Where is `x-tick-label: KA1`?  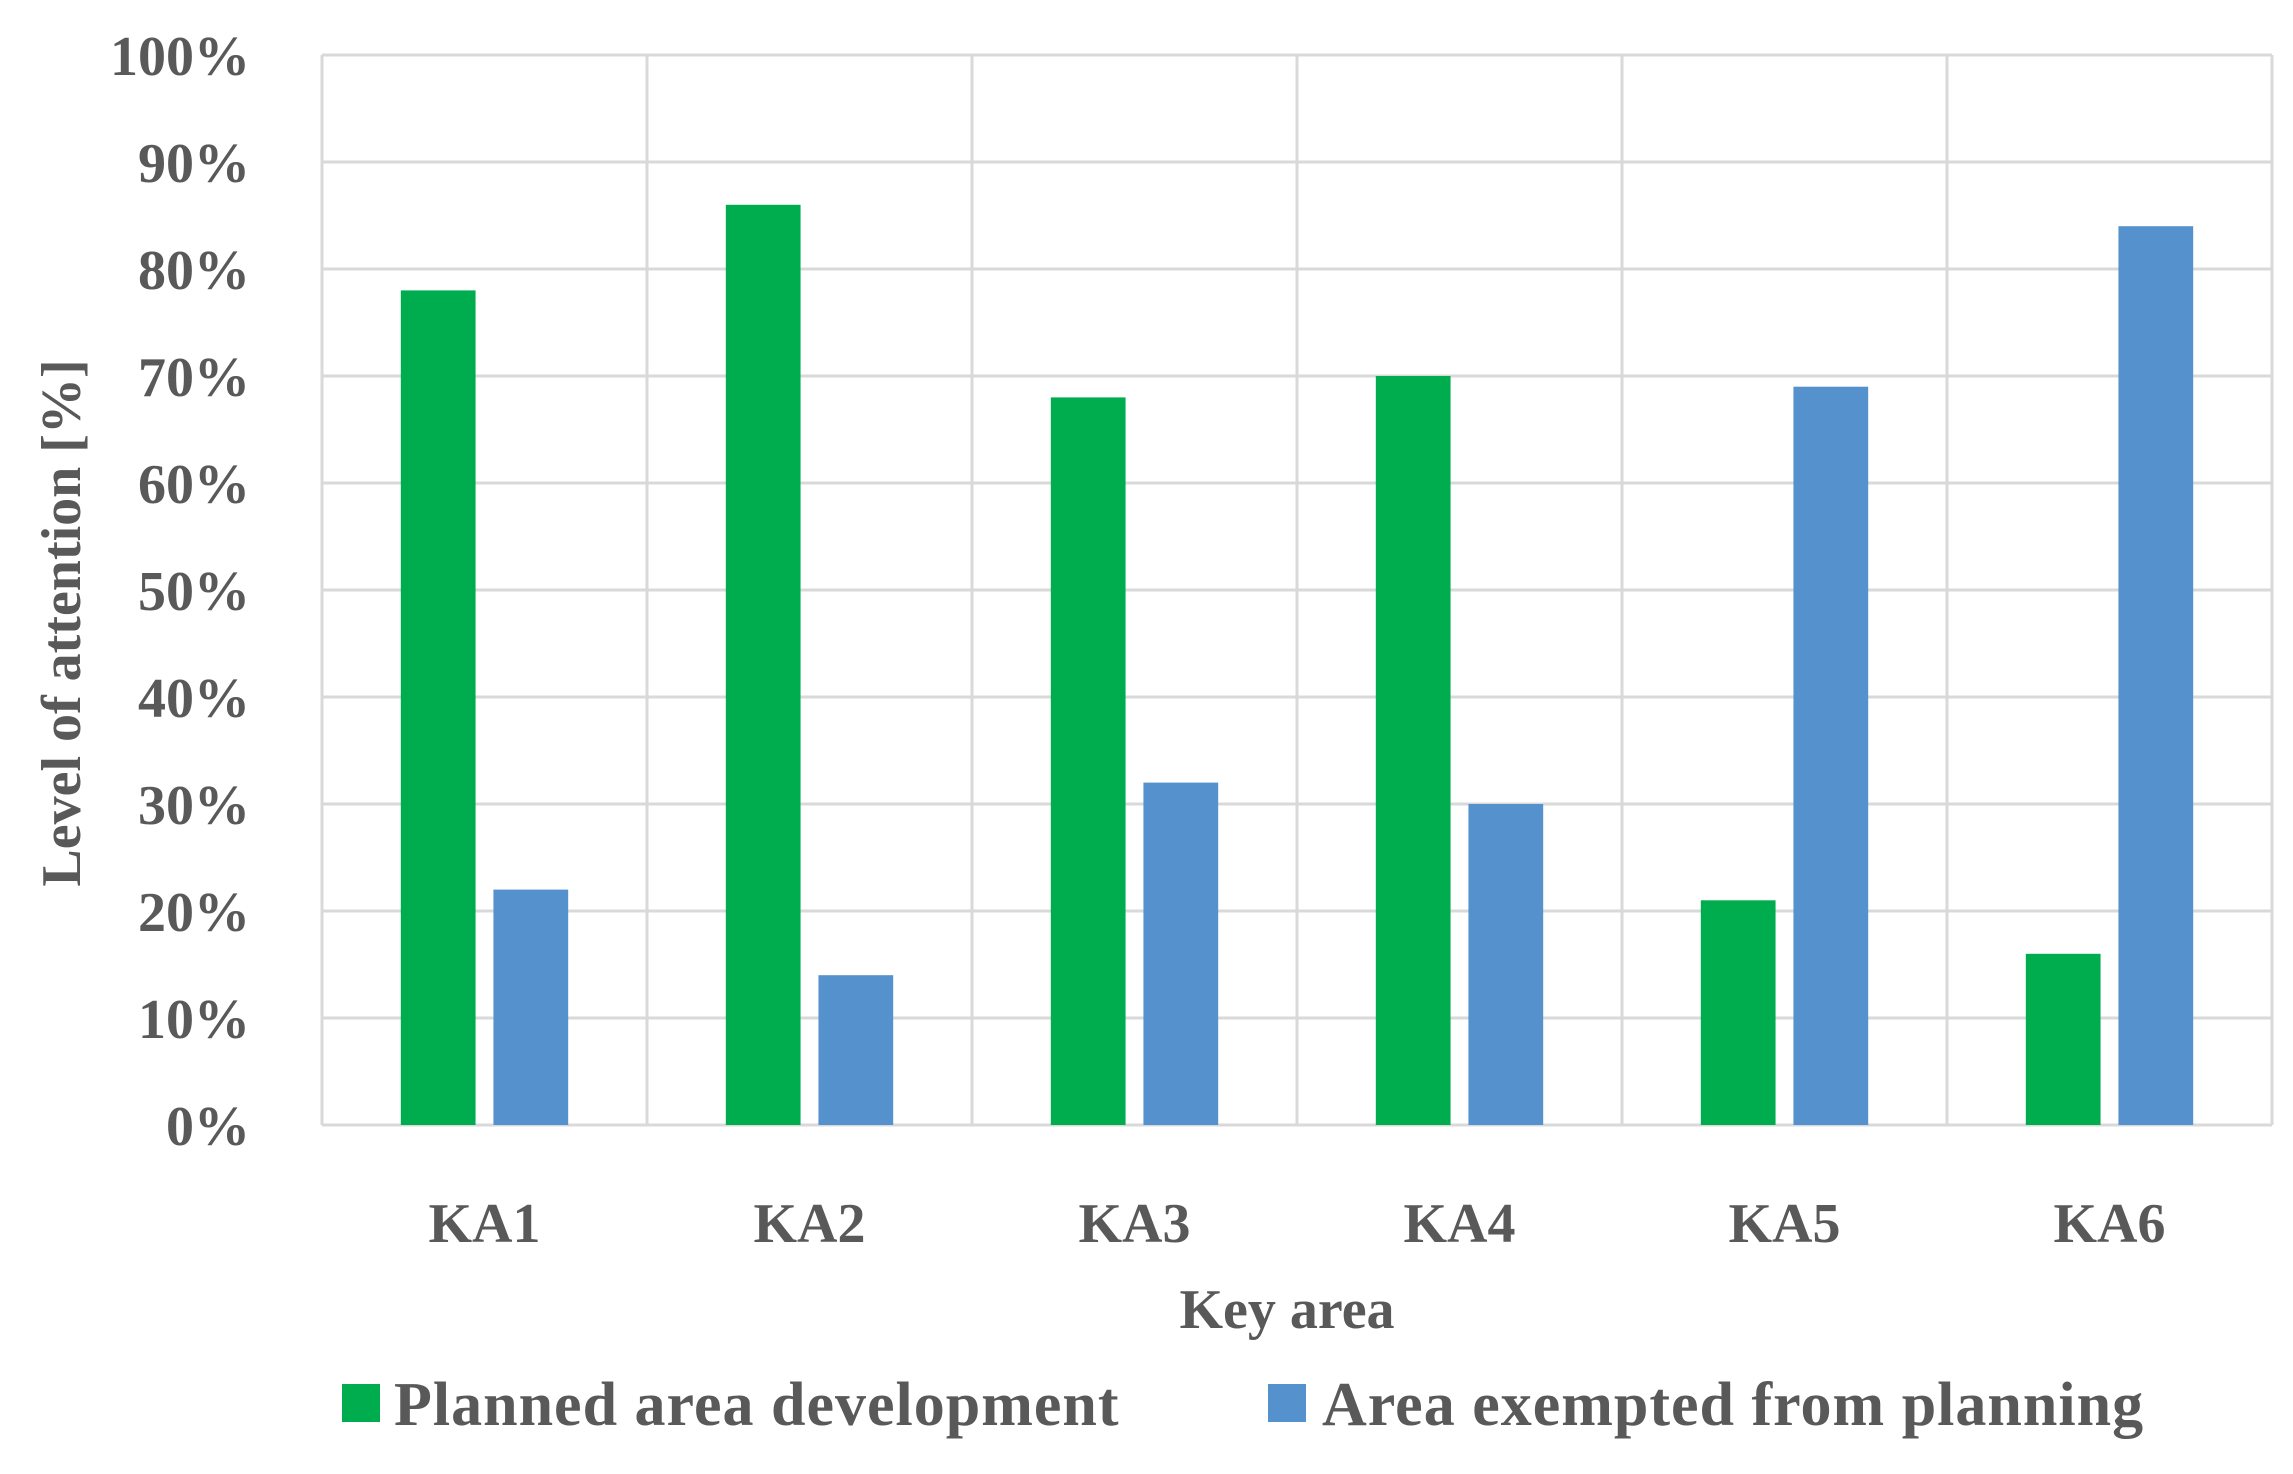 x-tick-label: KA1 is located at coordinates (485, 1224).